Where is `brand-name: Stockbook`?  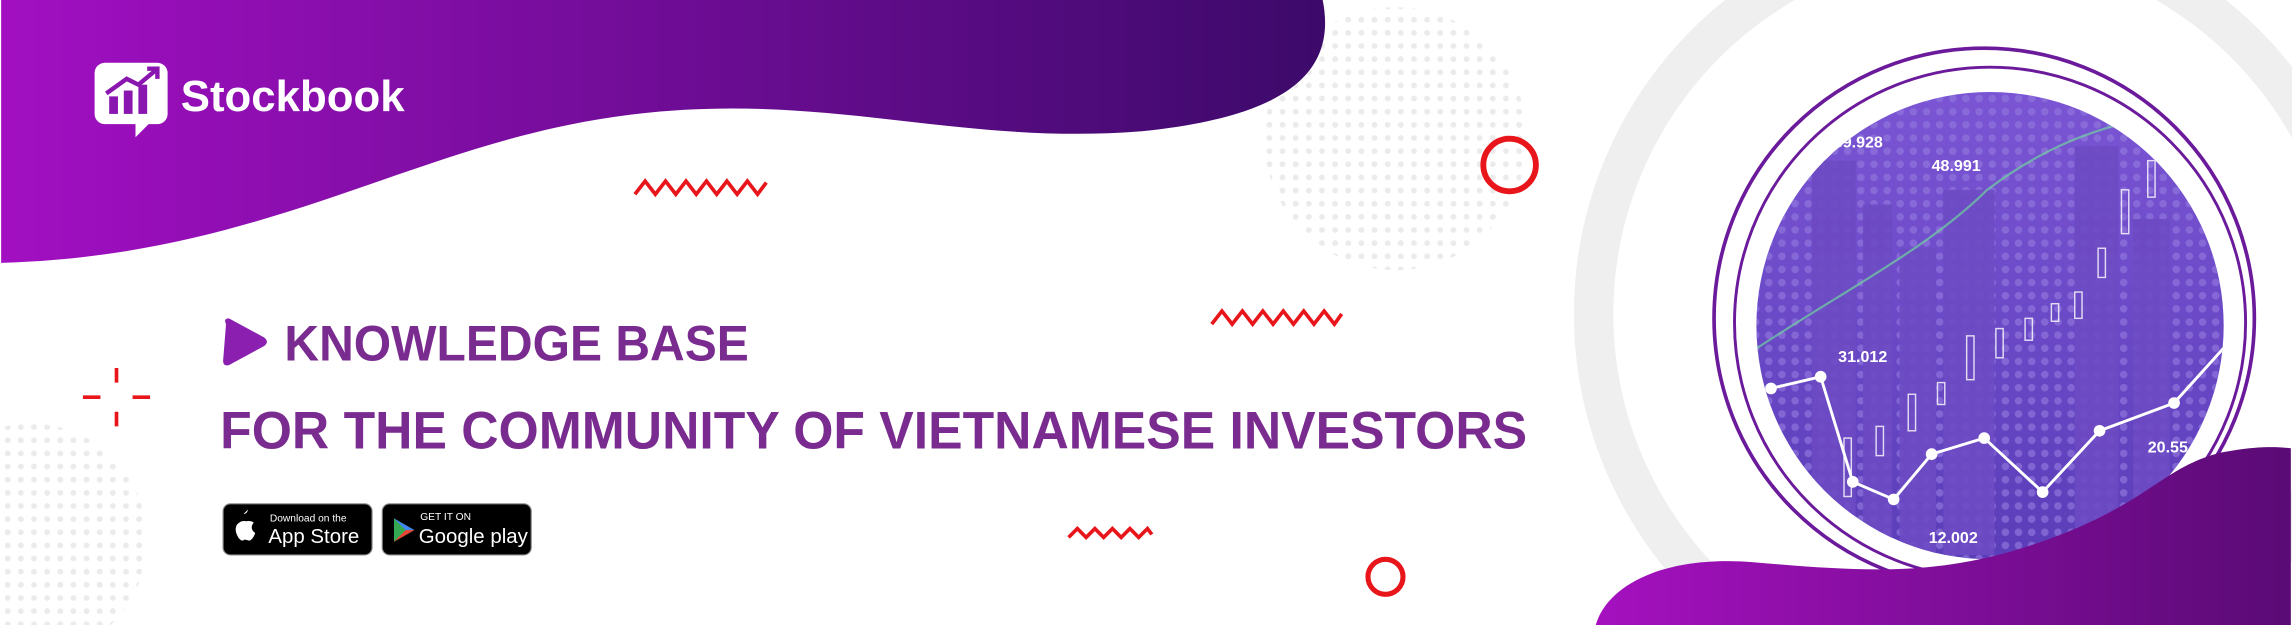
brand-name: Stockbook is located at coordinates (293, 96).